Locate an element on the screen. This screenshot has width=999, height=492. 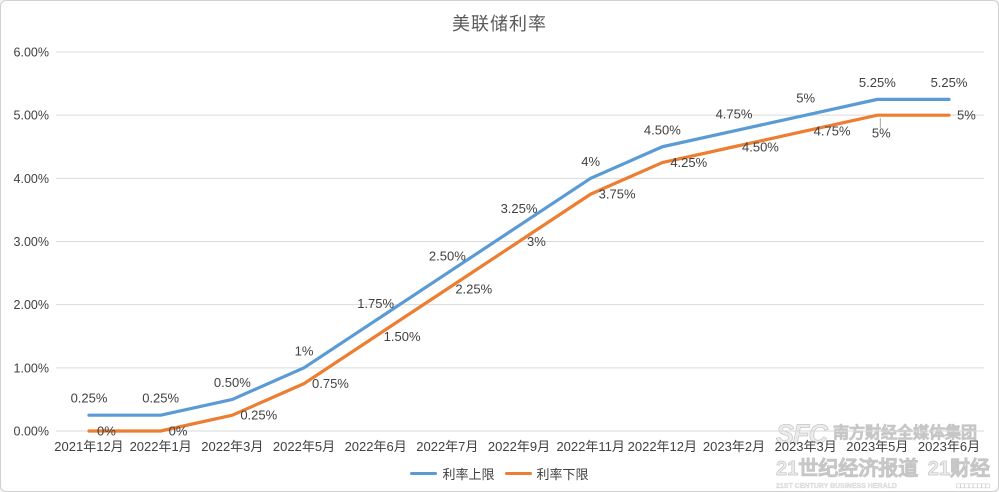
data-label: 1% is located at coordinates (304, 350).